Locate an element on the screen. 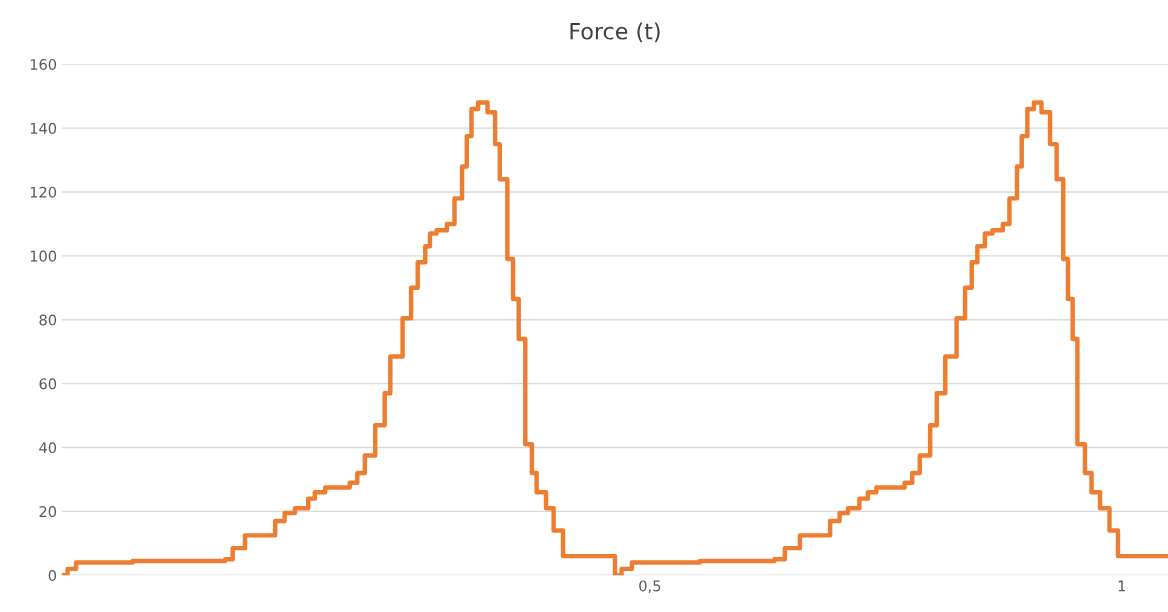 The image size is (1168, 612). y-tick-label: 140 is located at coordinates (43, 128).